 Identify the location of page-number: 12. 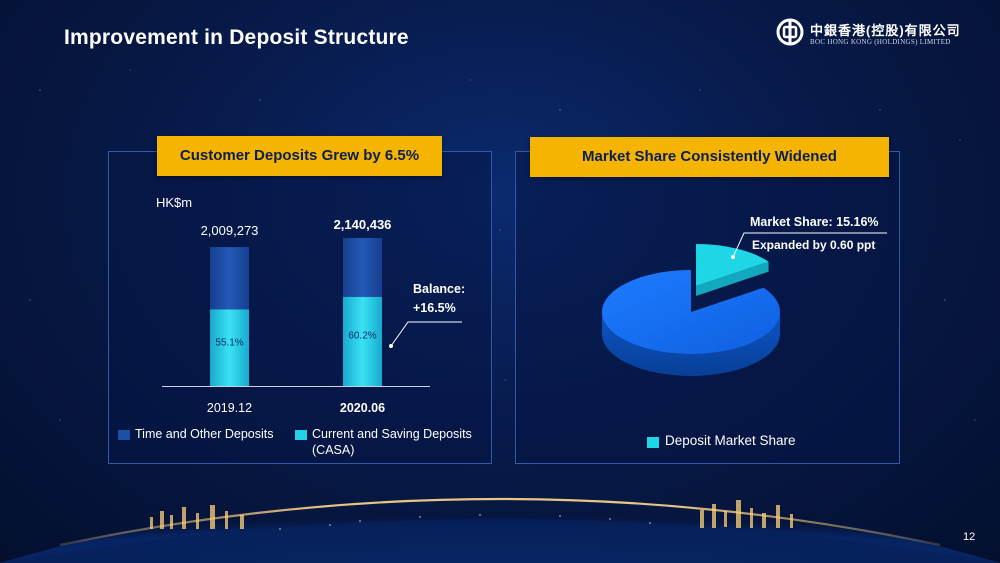
(969, 537).